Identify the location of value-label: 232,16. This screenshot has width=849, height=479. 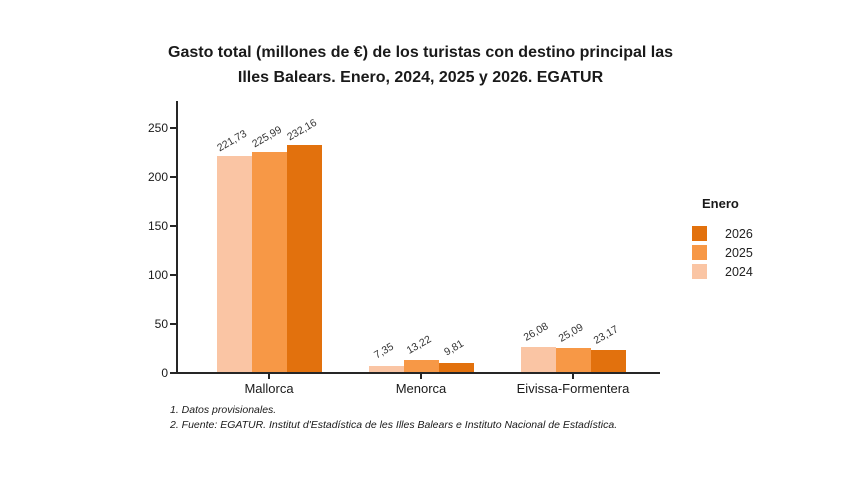
(302, 130).